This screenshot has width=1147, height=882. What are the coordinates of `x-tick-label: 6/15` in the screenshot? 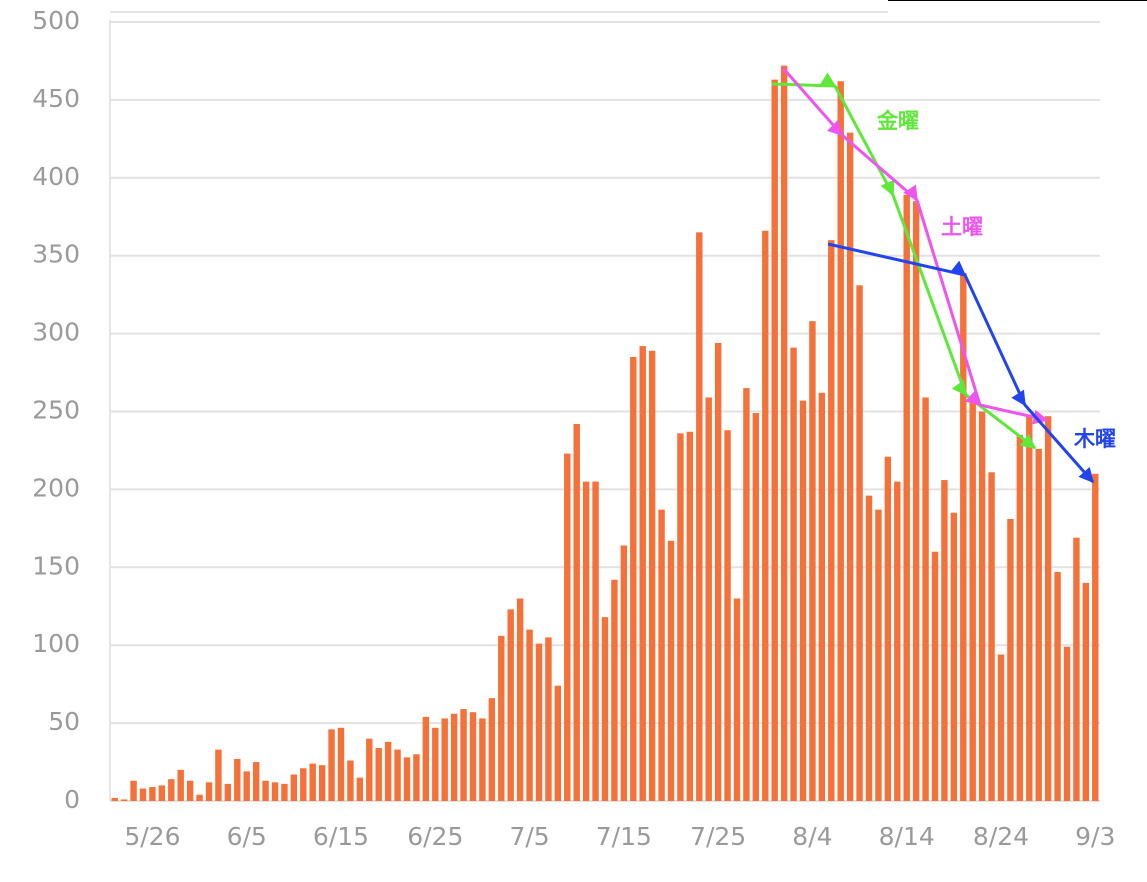 It's located at (341, 836).